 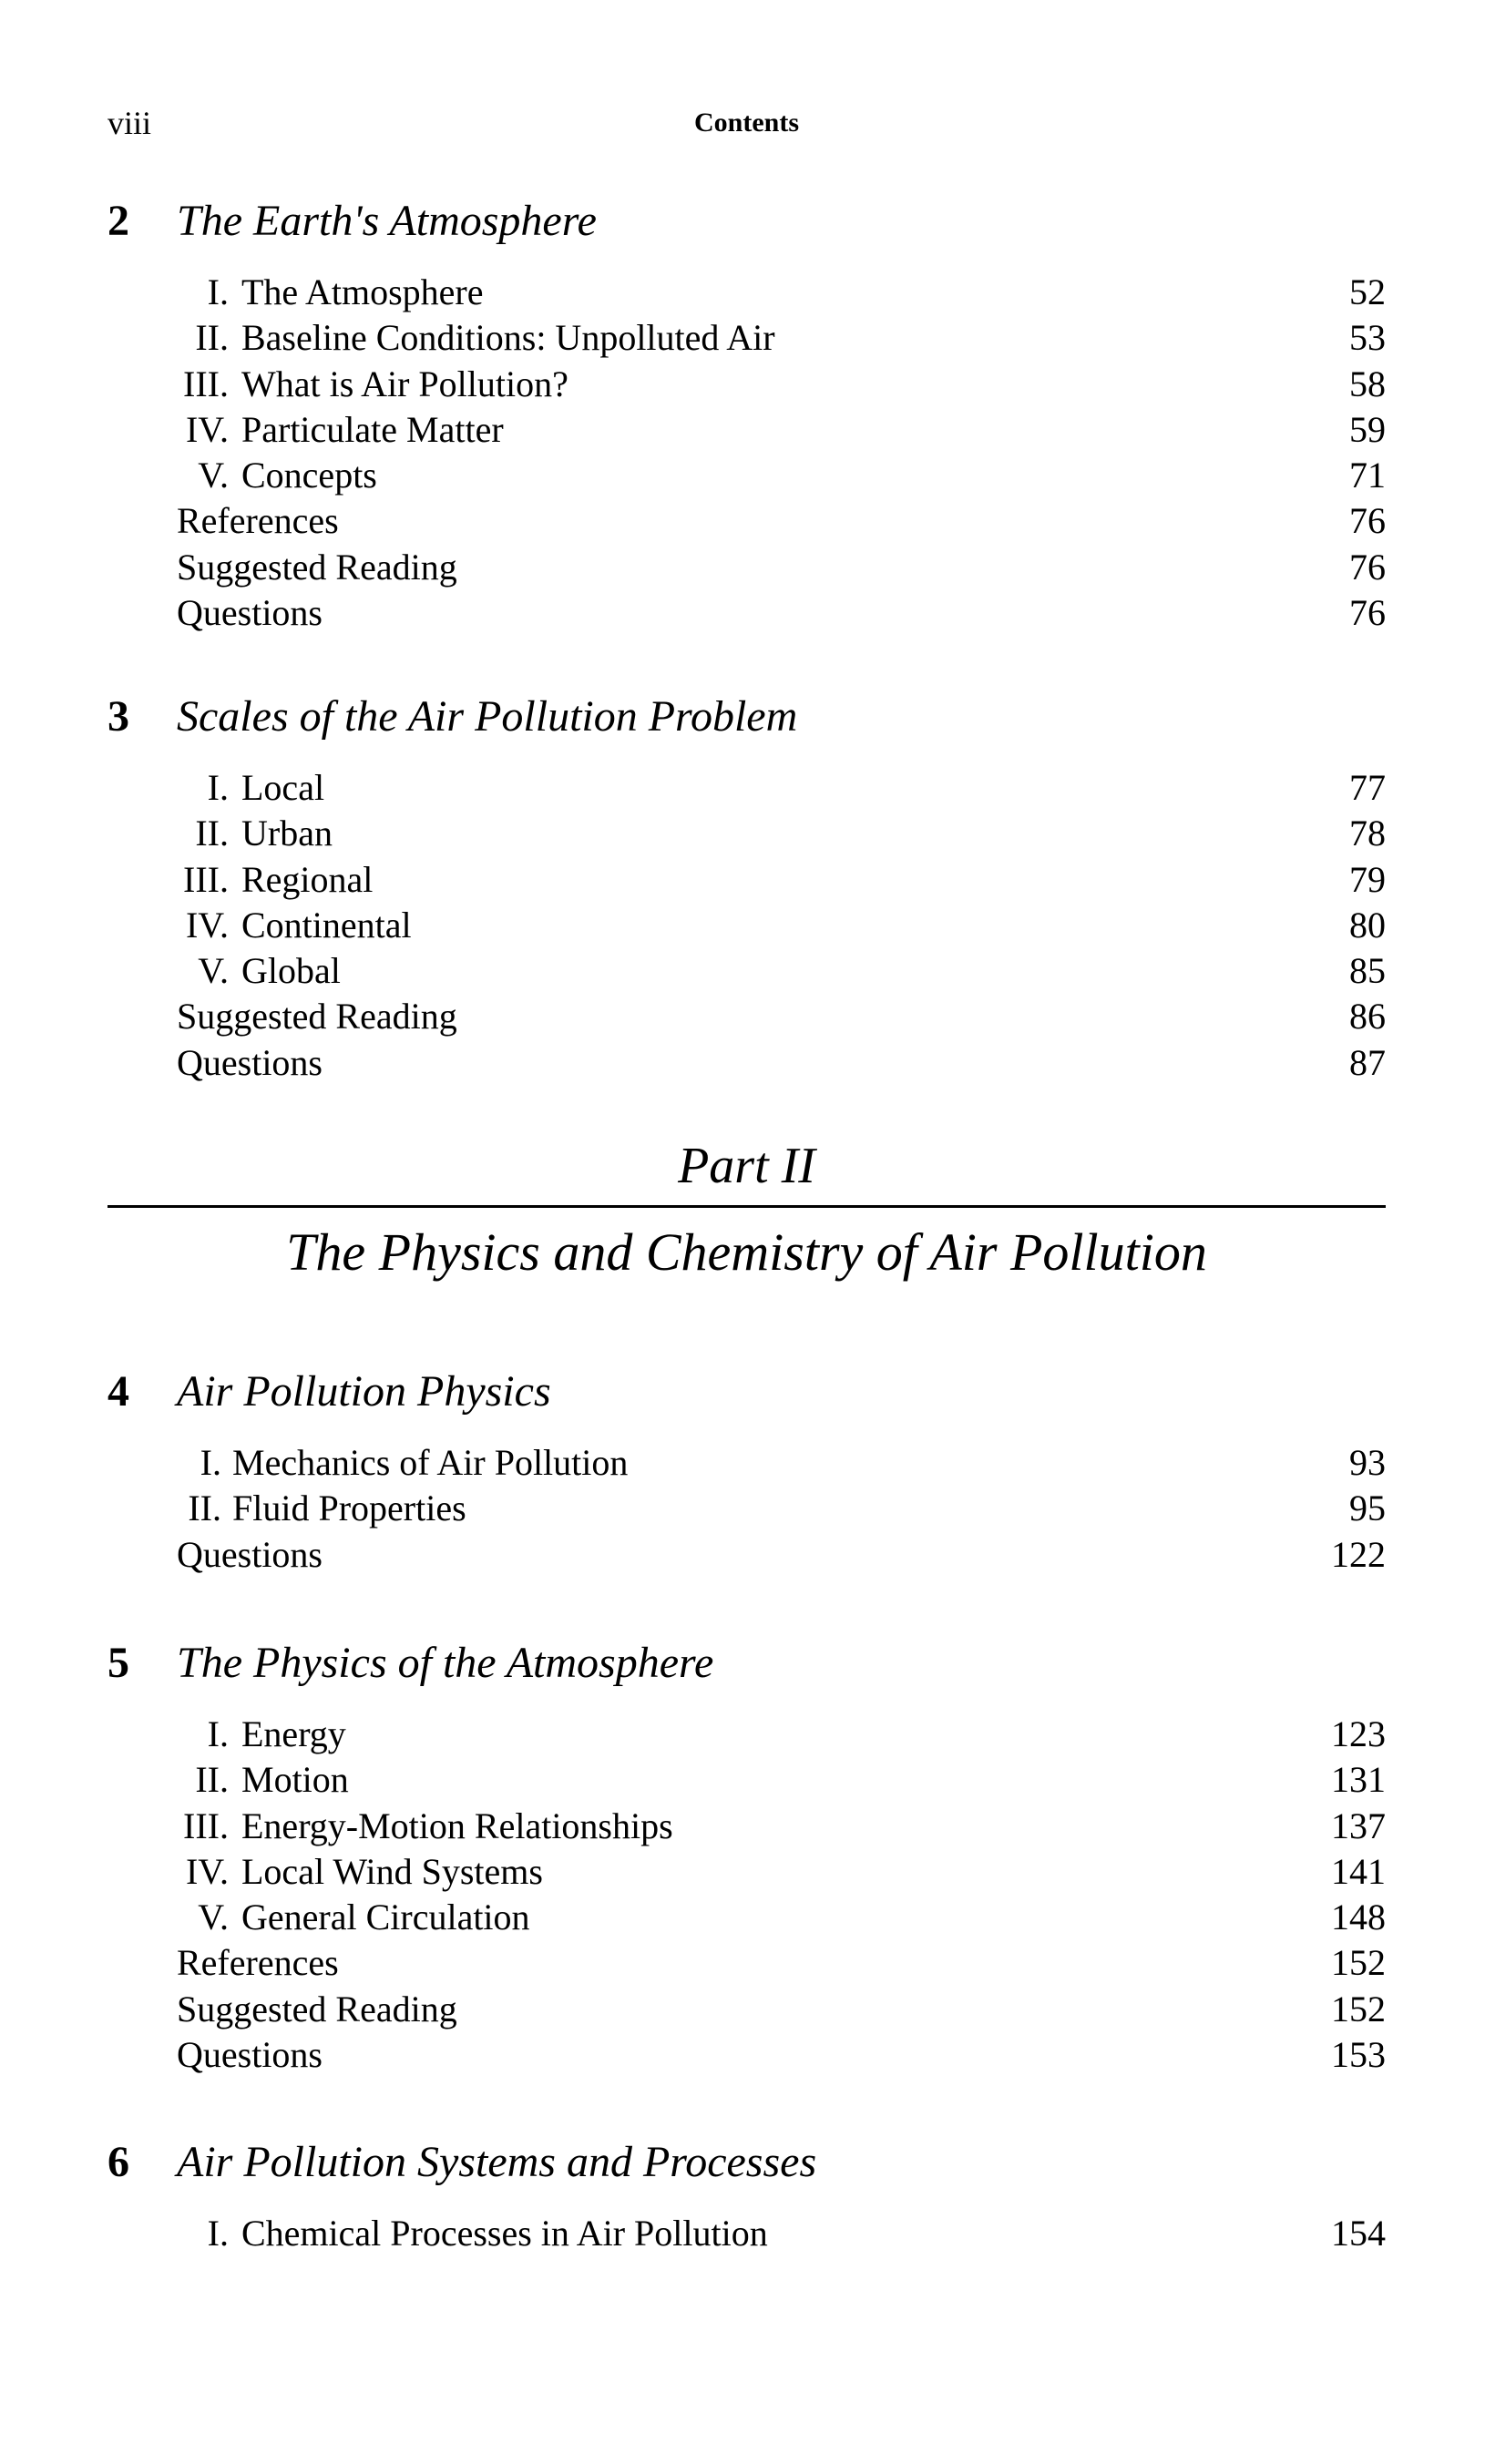 What do you see at coordinates (782, 1555) in the screenshot?
I see `toc-entry: Questions 122` at bounding box center [782, 1555].